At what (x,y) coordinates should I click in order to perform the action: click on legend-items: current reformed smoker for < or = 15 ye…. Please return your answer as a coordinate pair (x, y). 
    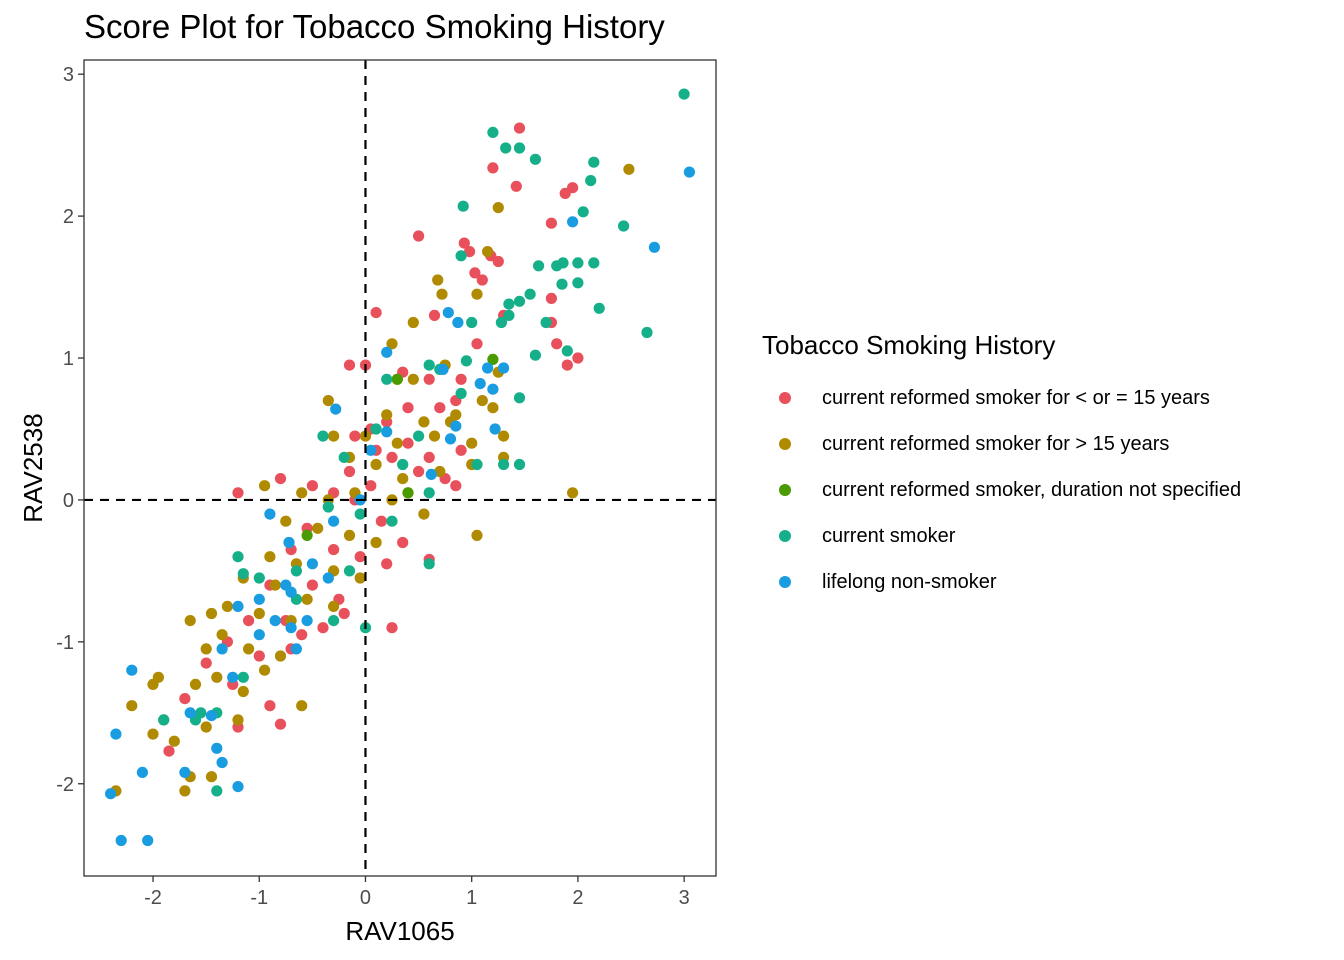
    Looking at the image, I should click on (1001, 490).